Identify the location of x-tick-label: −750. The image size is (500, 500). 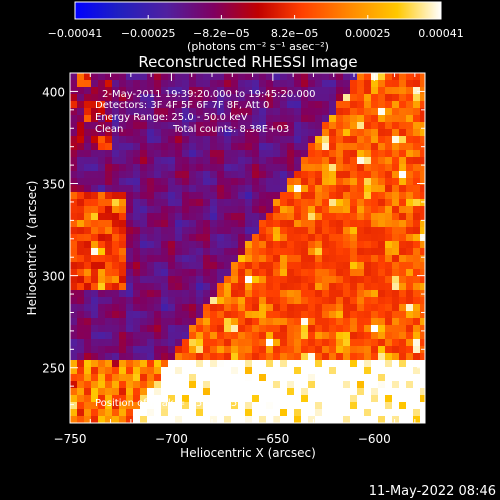
(70, 439).